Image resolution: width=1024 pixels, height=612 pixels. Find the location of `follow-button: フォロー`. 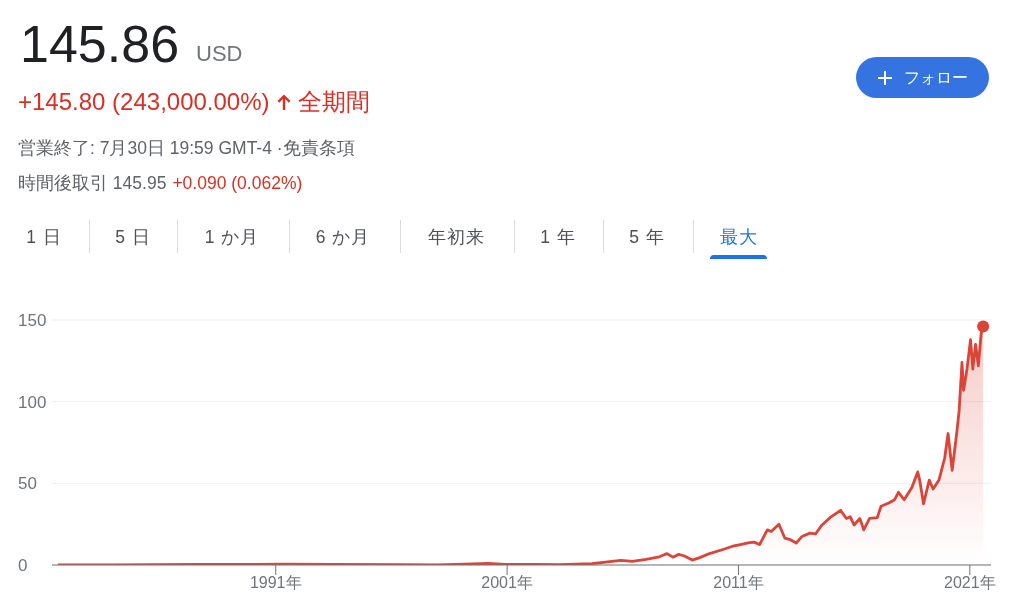

follow-button: フォロー is located at coordinates (922, 77).